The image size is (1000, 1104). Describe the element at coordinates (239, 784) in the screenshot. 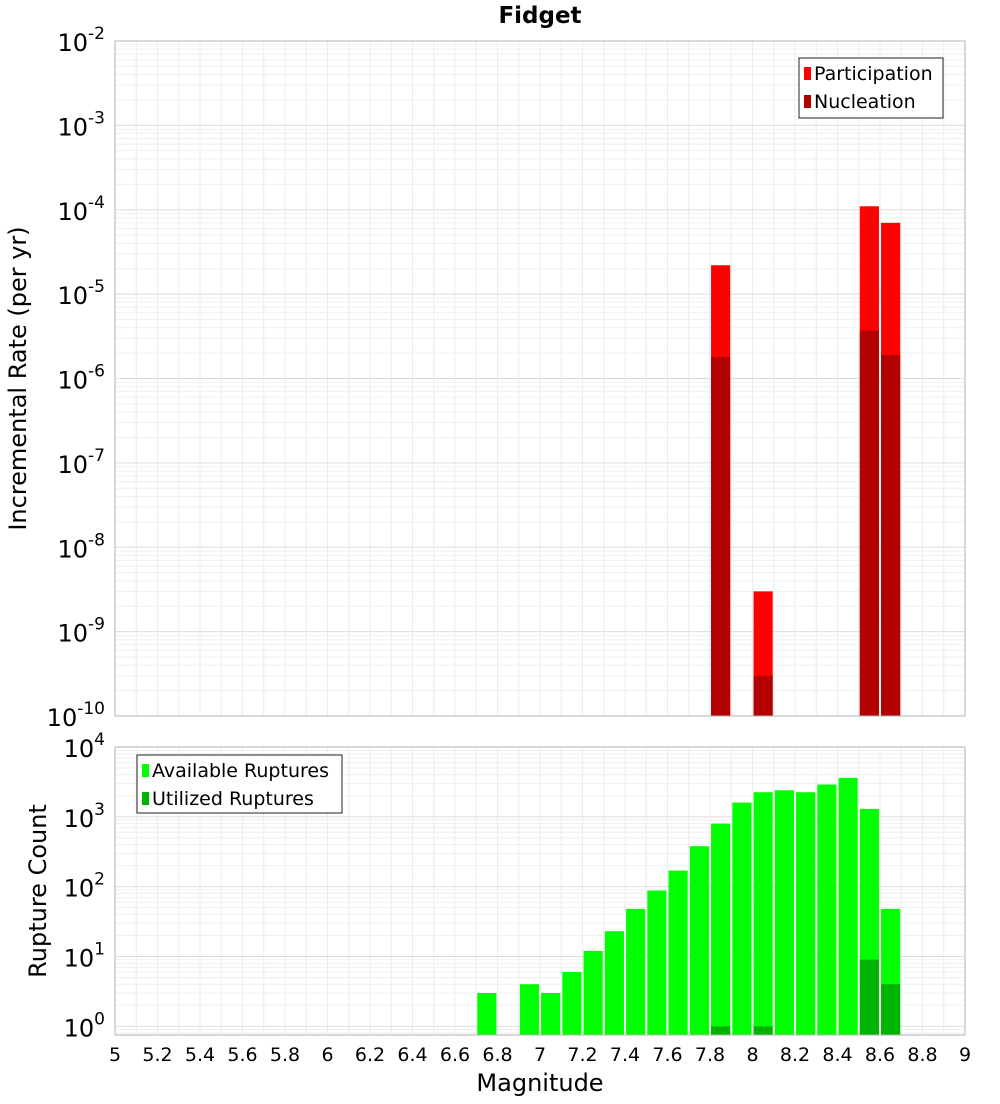

I see `legend: Available Ruptures Utilized Ruptures` at that location.